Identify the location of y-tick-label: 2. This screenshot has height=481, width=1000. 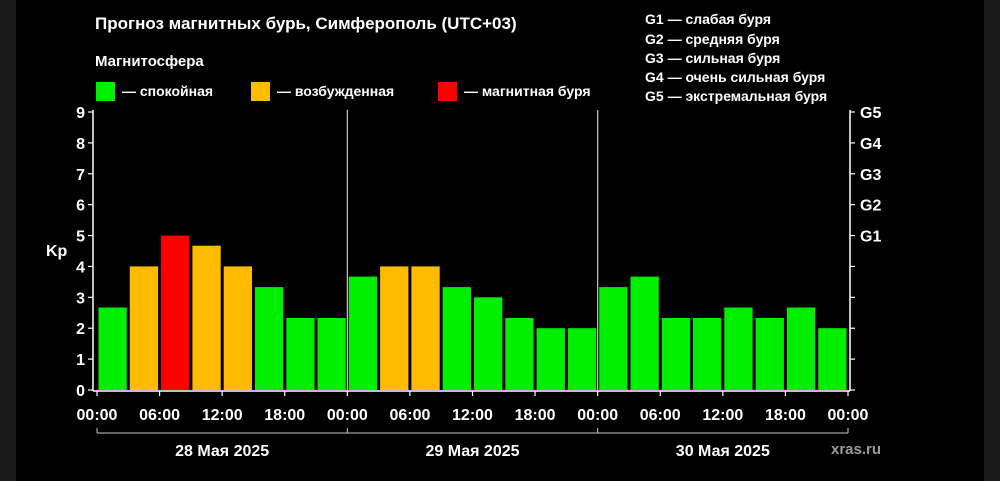
(80, 329).